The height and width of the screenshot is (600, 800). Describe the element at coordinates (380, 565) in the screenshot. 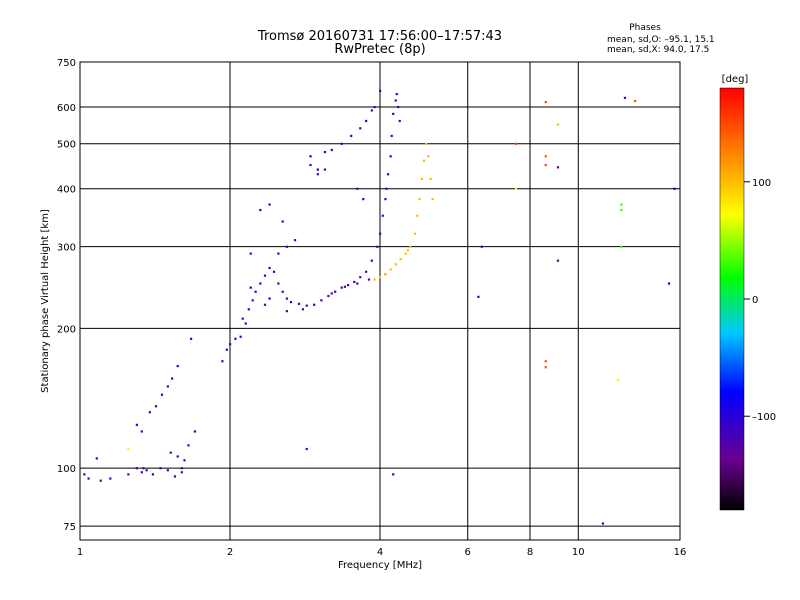

I see `x-axis-label: Frequency [MHz]` at that location.